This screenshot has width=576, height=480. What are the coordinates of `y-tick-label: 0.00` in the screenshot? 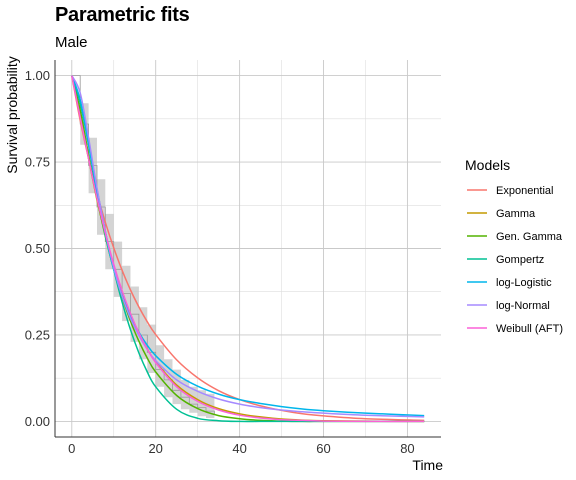 It's located at (37, 421).